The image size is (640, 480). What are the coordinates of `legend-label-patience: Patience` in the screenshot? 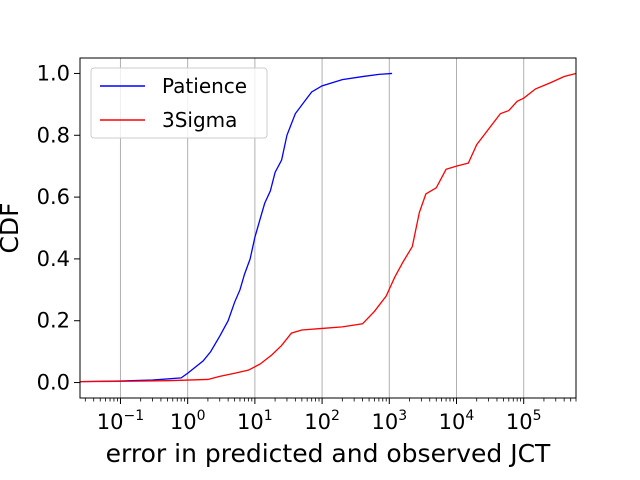 It's located at (204, 86).